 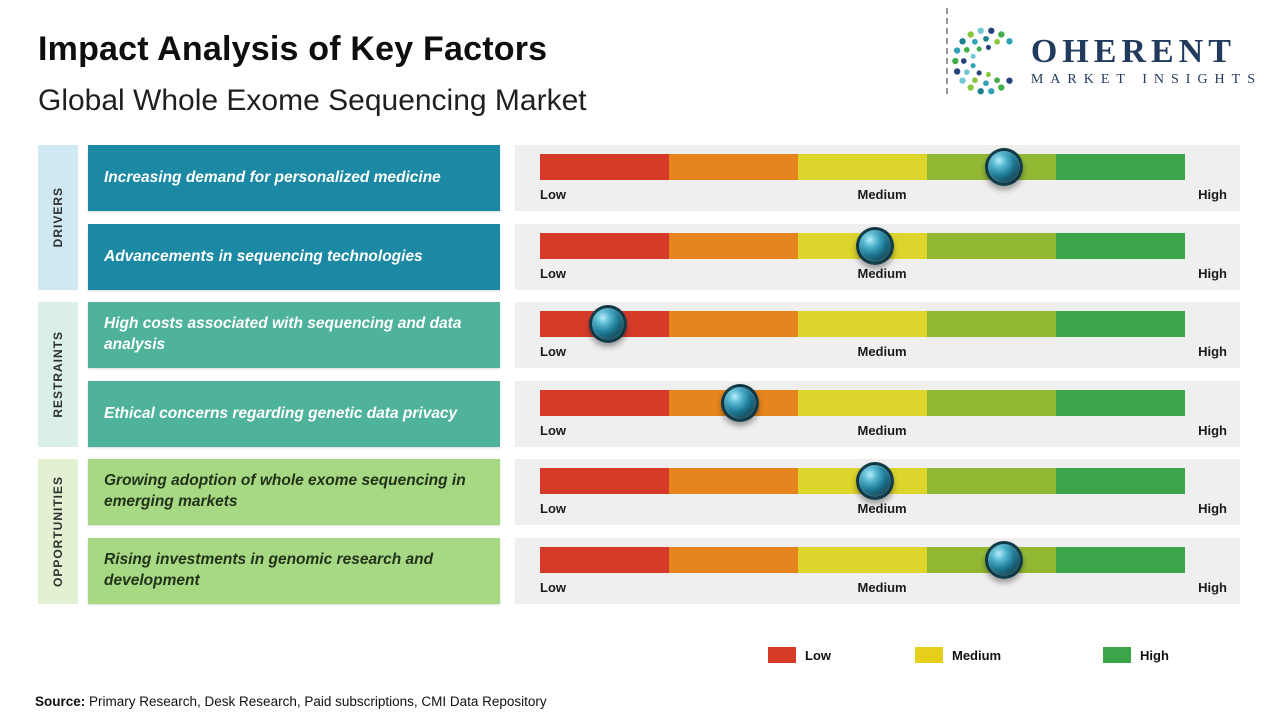 I want to click on legend-label-high: High, so click(x=1154, y=655).